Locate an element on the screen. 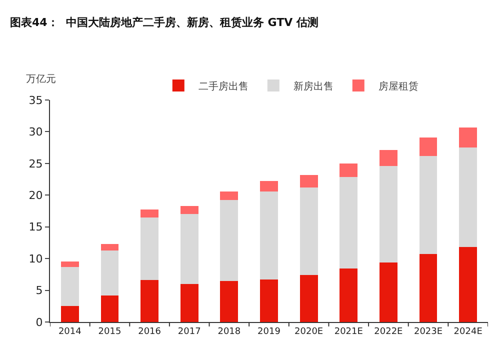  y-tick-label: 10 is located at coordinates (35, 259).